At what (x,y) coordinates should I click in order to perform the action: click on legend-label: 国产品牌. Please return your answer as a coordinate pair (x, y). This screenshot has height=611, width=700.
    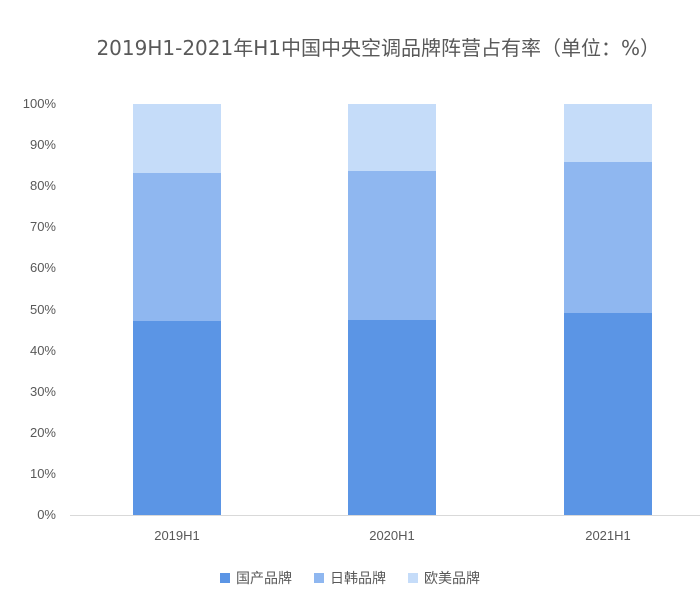
    Looking at the image, I should click on (264, 579).